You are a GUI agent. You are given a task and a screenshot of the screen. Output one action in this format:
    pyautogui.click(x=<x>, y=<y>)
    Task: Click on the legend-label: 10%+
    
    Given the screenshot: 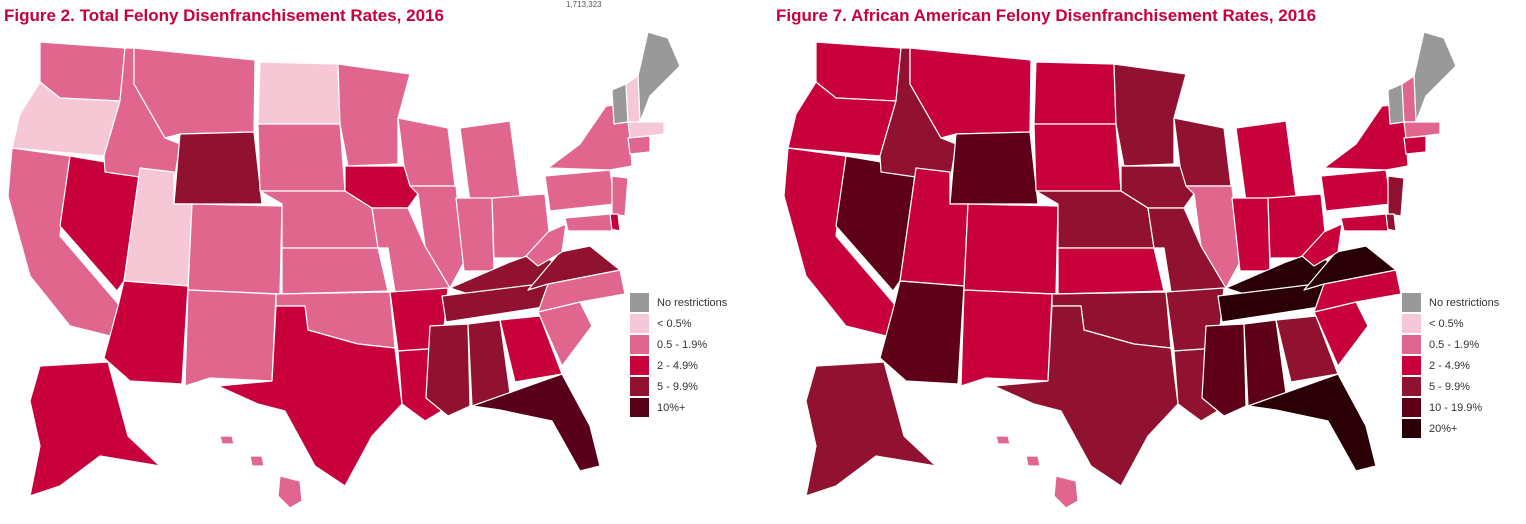 What is the action you would take?
    pyautogui.click(x=671, y=407)
    